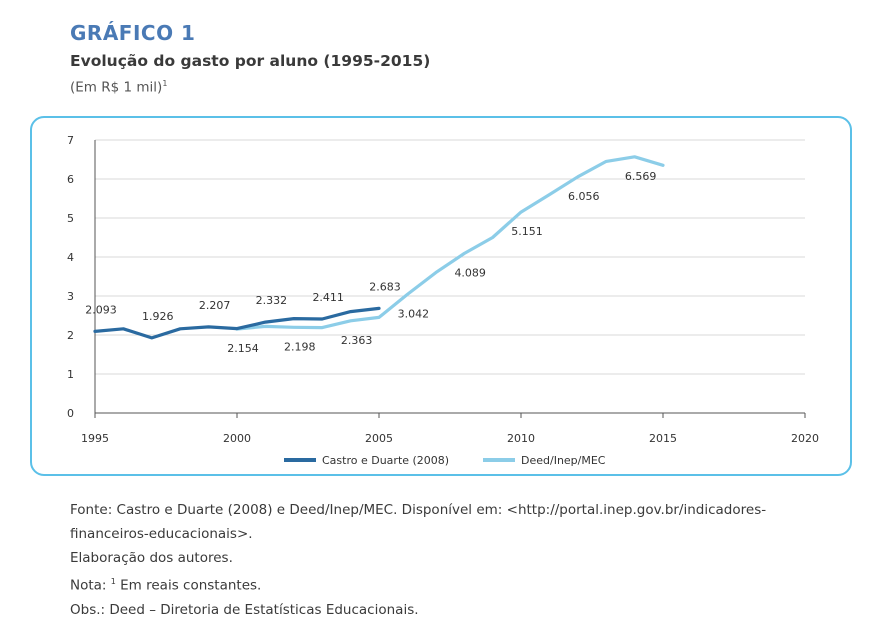  I want to click on data-label: 2.332, so click(272, 300).